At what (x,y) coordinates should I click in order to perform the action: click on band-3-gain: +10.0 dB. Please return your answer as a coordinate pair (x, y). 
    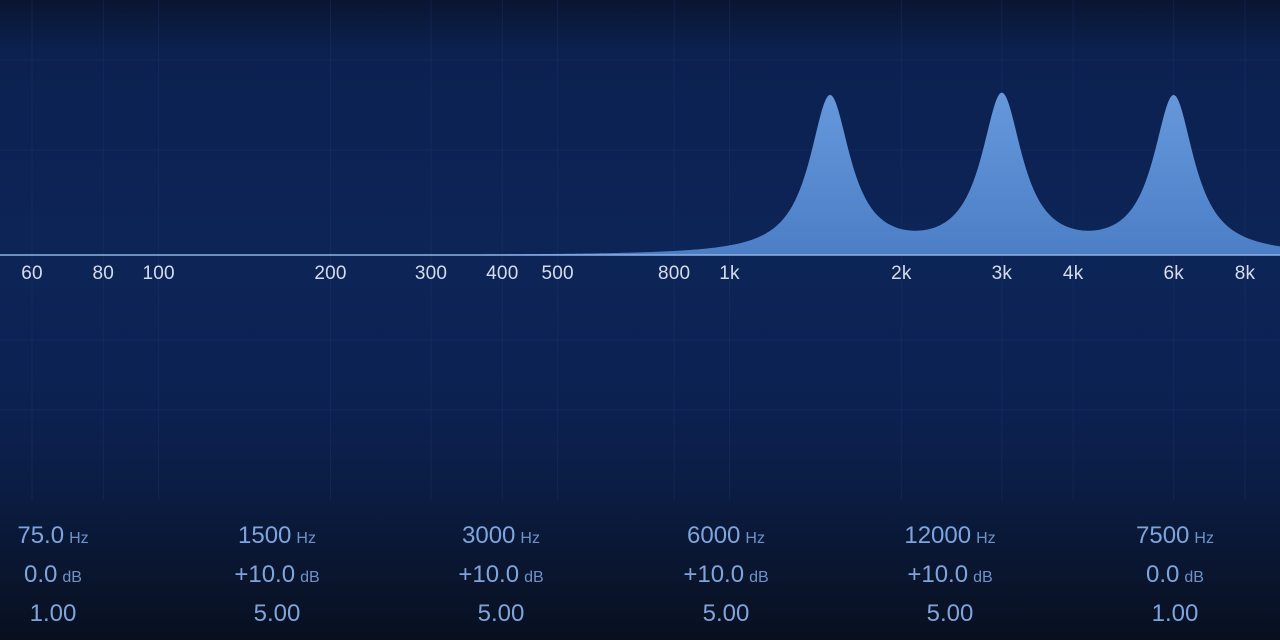
    Looking at the image, I should click on (501, 574).